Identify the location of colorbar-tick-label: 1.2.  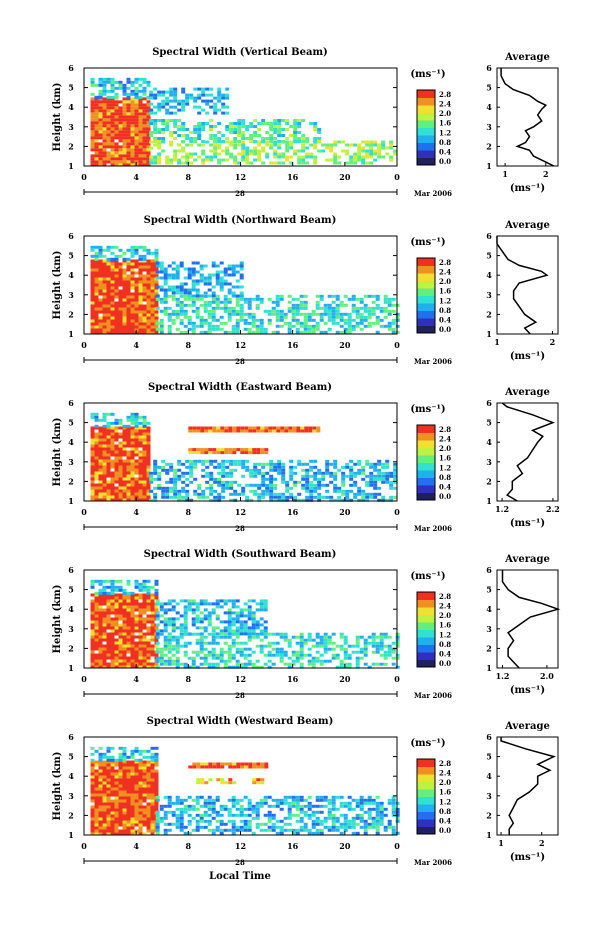
(445, 132).